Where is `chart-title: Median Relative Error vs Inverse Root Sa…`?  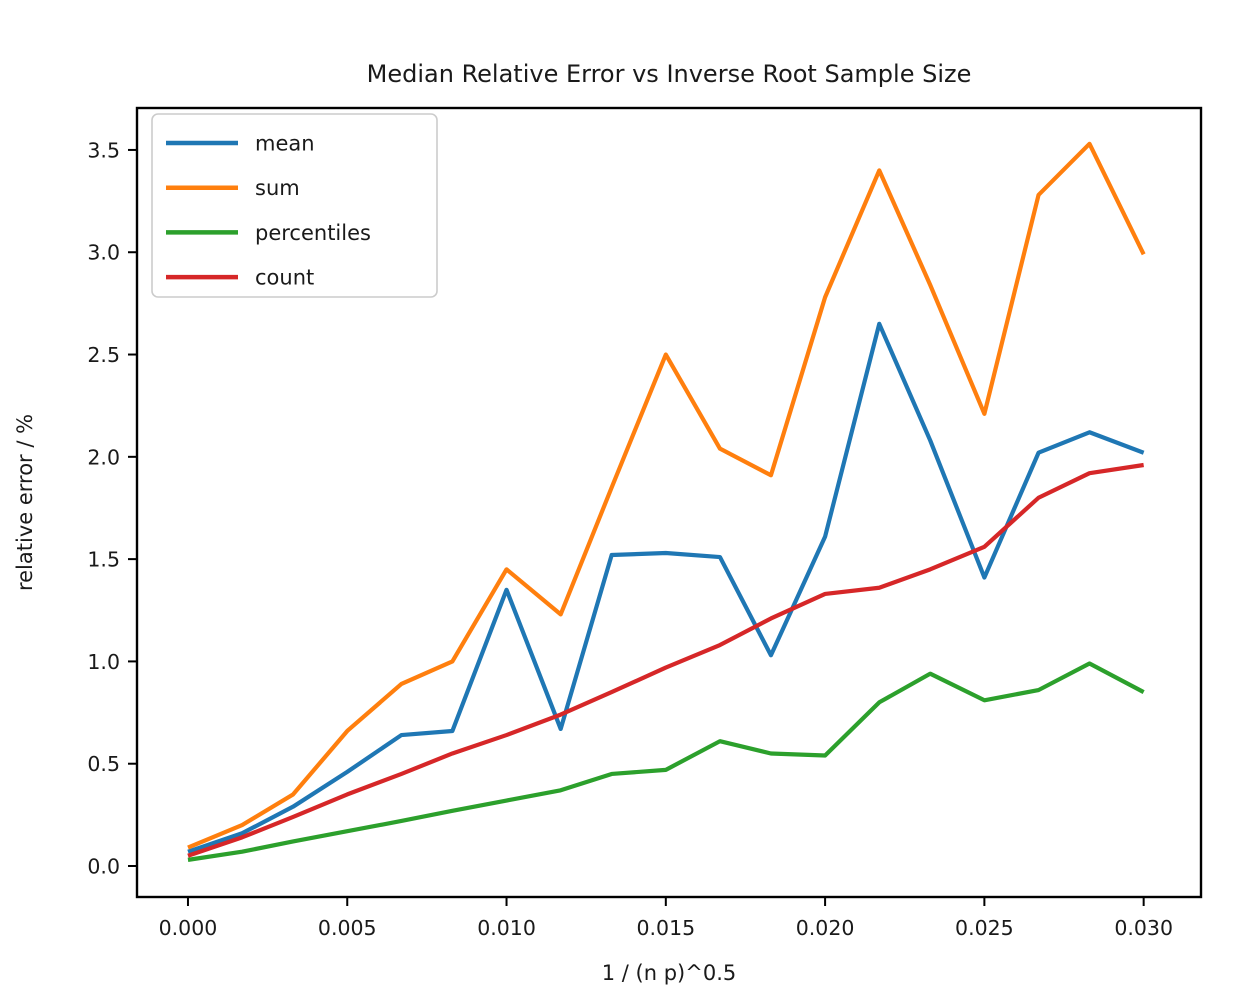
chart-title: Median Relative Error vs Inverse Root Sa… is located at coordinates (669, 74).